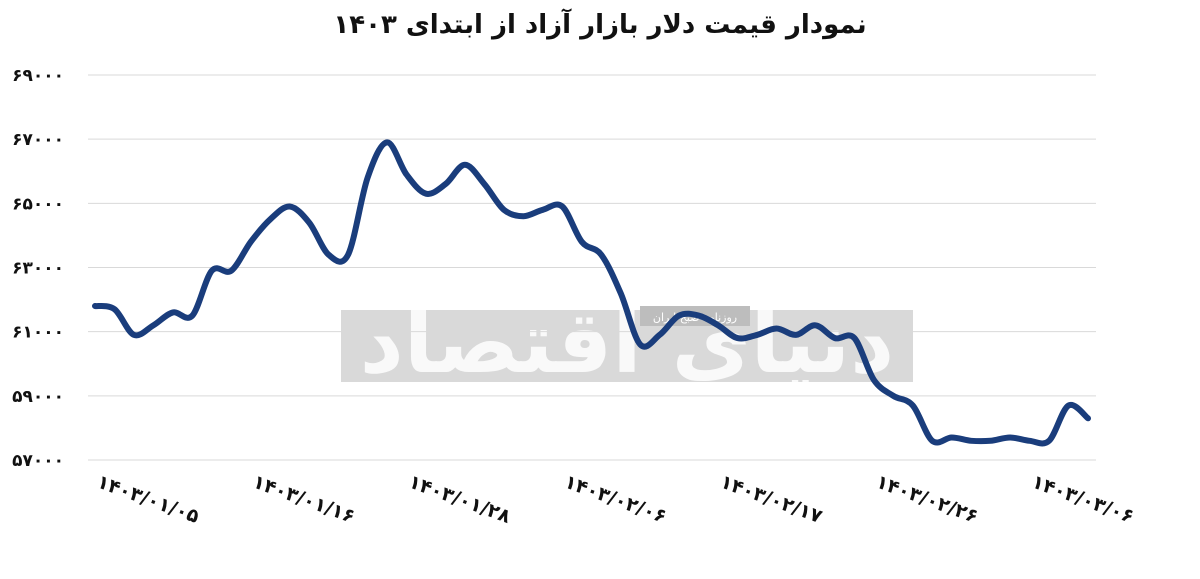  What do you see at coordinates (771, 499) in the screenshot?
I see `x-tick-label: ۱۴۰۳/۰۲/۱۷` at bounding box center [771, 499].